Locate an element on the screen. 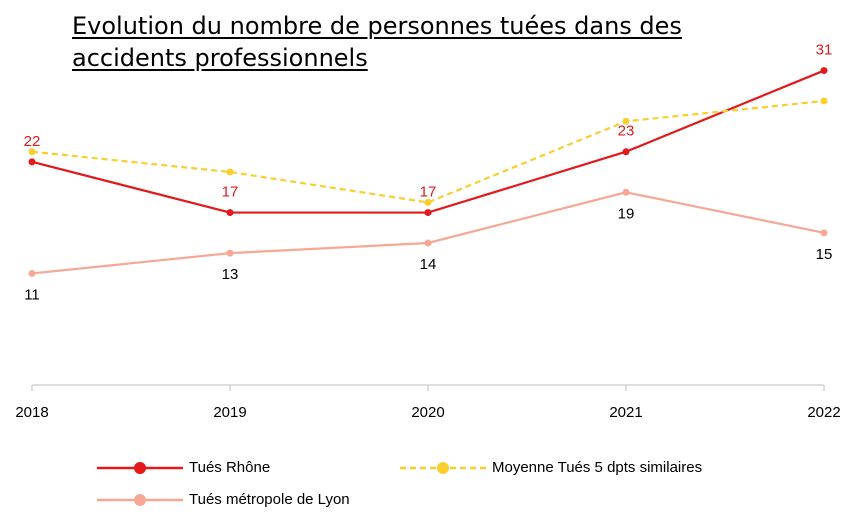  x-tick-label: 2018 is located at coordinates (31, 412).